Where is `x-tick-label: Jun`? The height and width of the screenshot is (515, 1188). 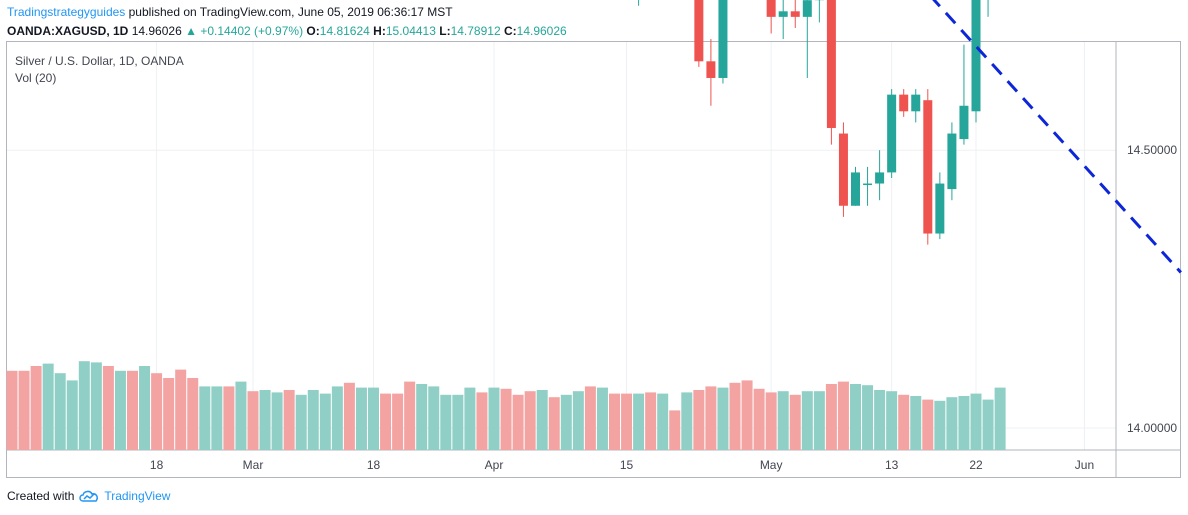 x-tick-label: Jun is located at coordinates (1084, 465).